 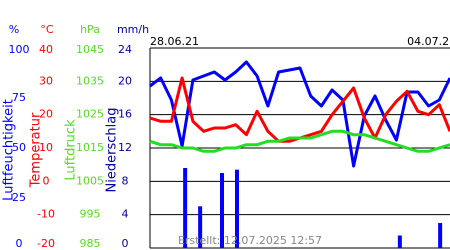 I want to click on y-tick-label: 985, so click(x=90, y=243).